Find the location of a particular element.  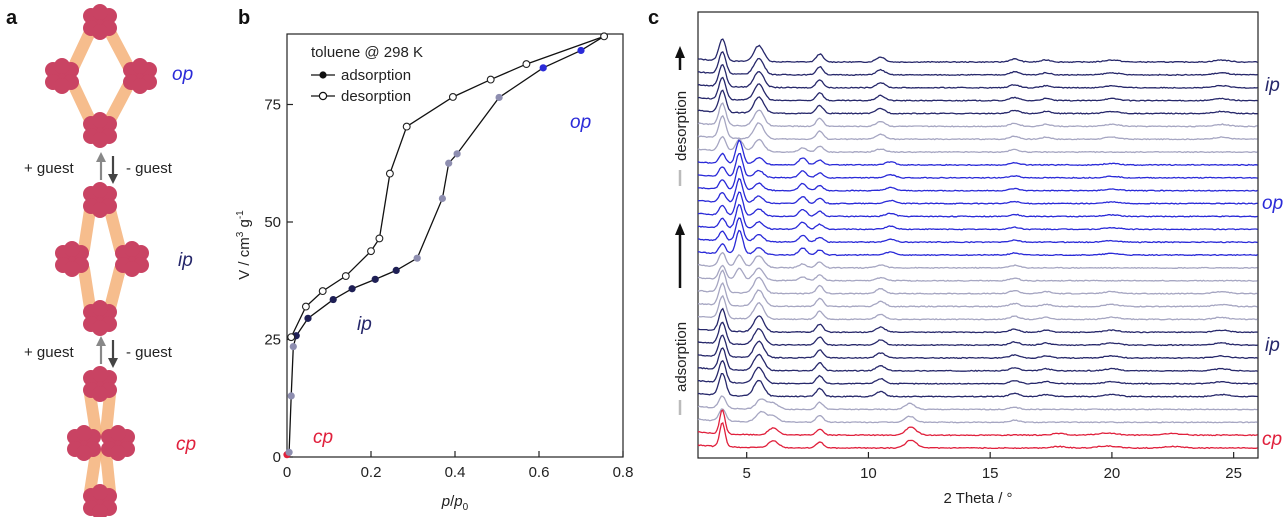

desorption-label: desorption is located at coordinates (681, 126).